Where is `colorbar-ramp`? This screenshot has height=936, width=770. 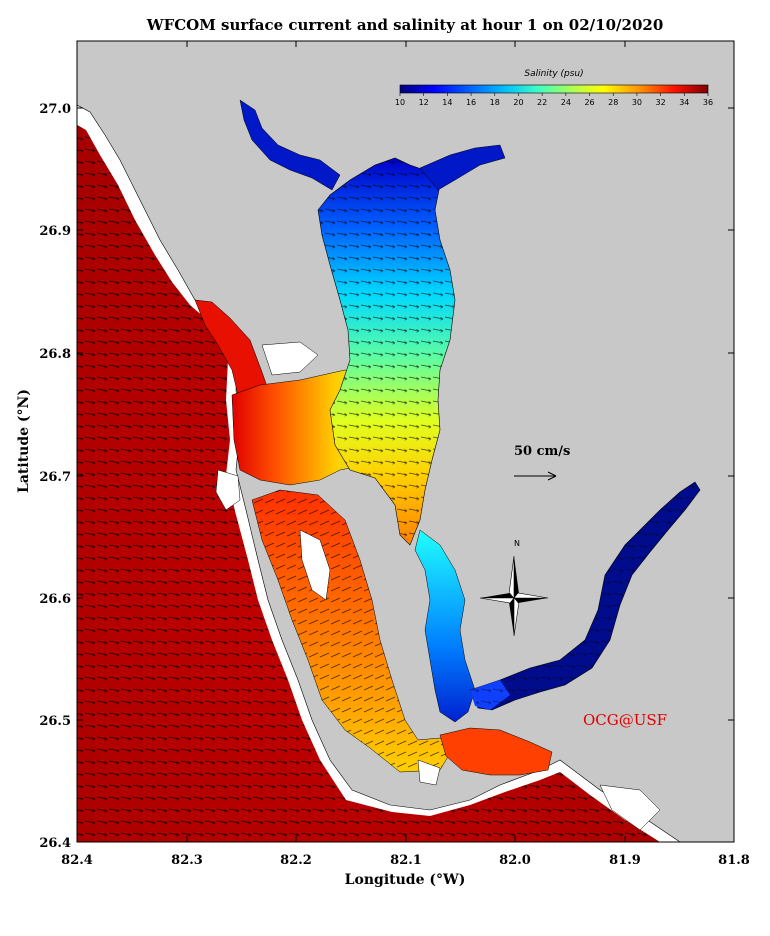 colorbar-ramp is located at coordinates (554, 89).